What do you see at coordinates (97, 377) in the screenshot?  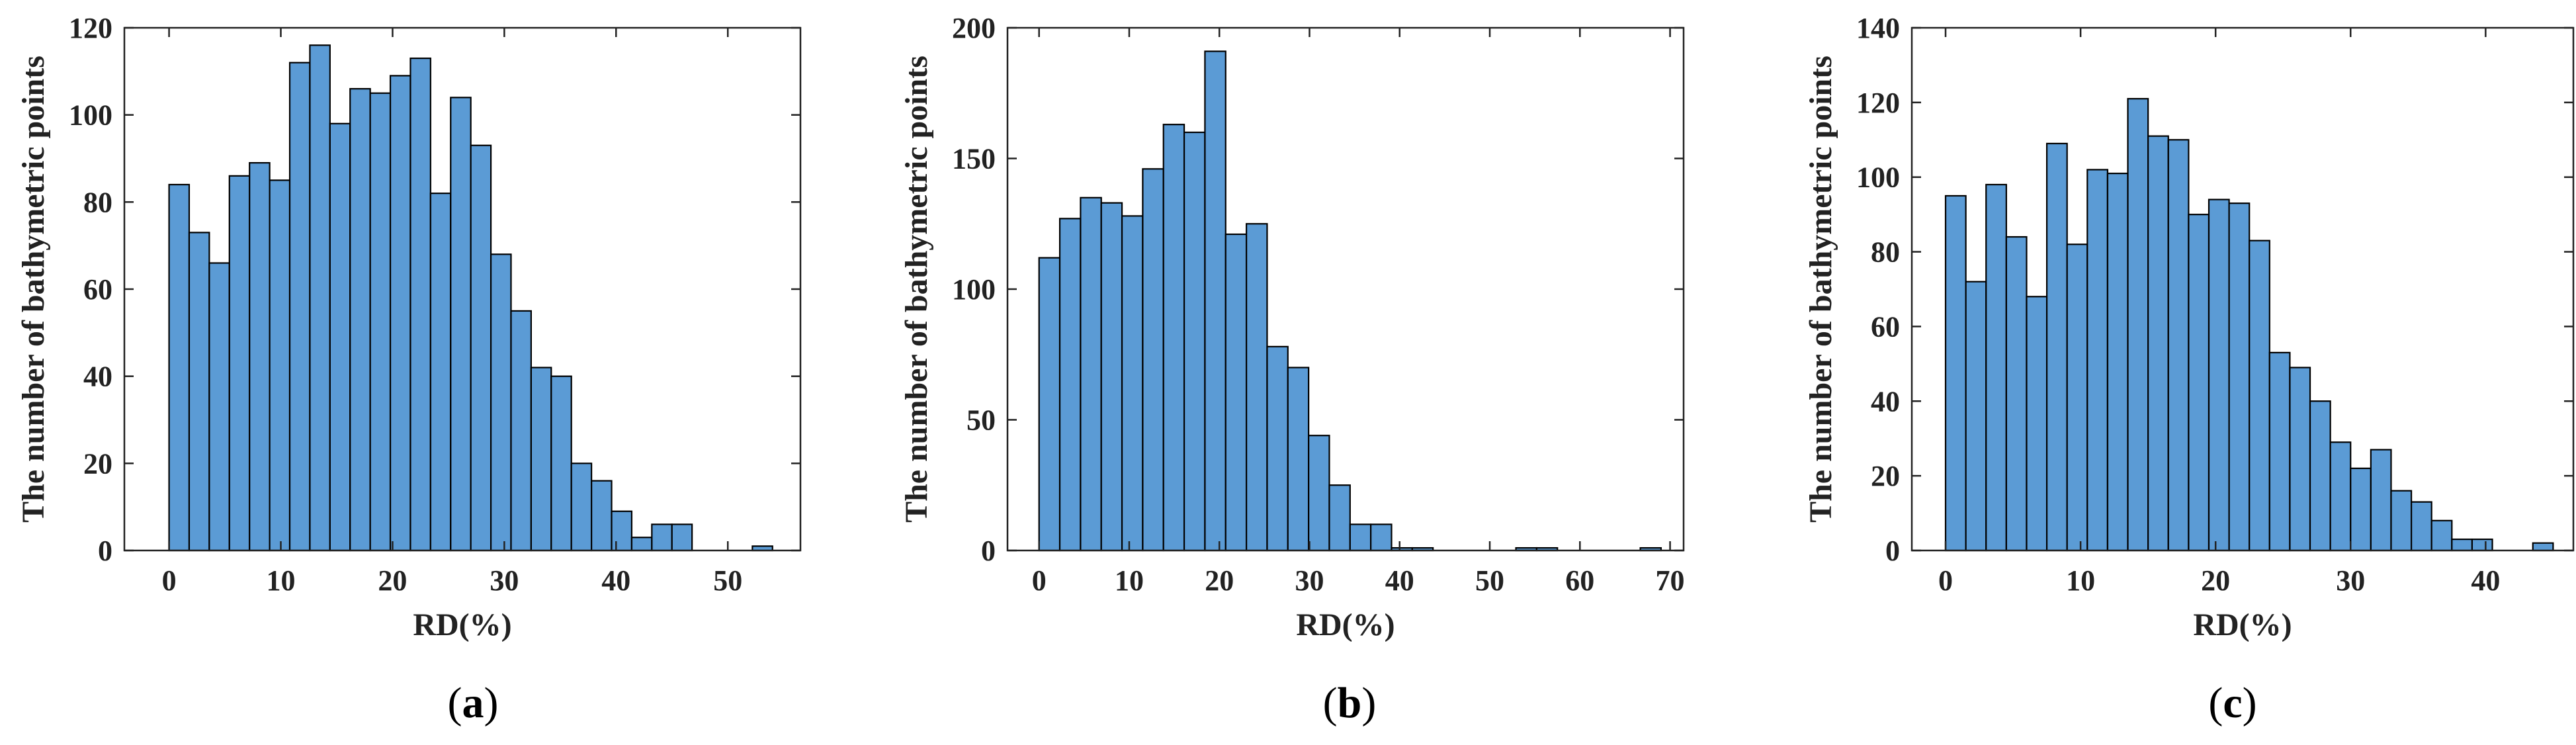 I see `y-tick-label: 40` at bounding box center [97, 377].